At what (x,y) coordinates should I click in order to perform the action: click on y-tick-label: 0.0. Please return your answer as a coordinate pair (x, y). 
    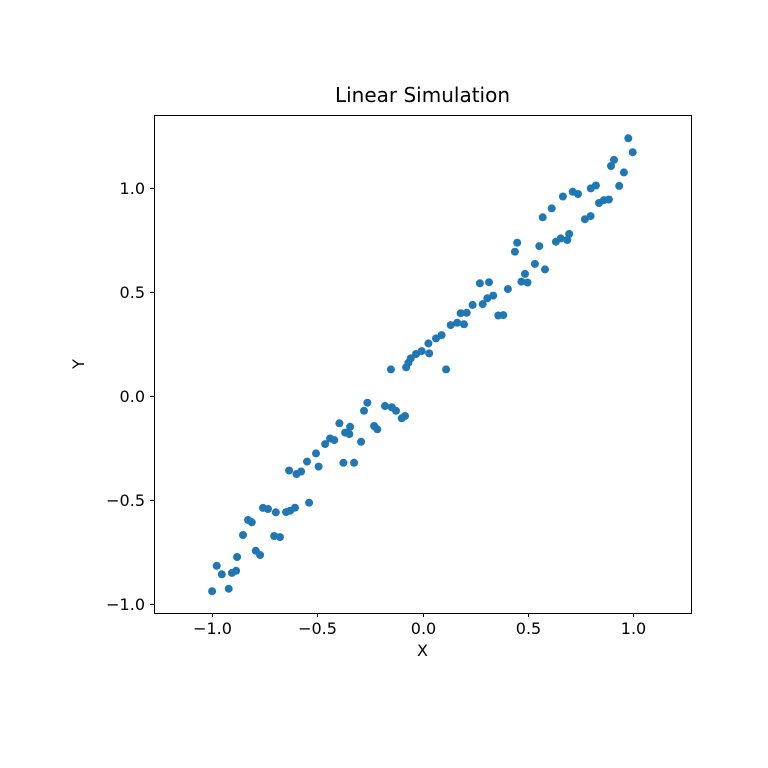
    Looking at the image, I should click on (132, 396).